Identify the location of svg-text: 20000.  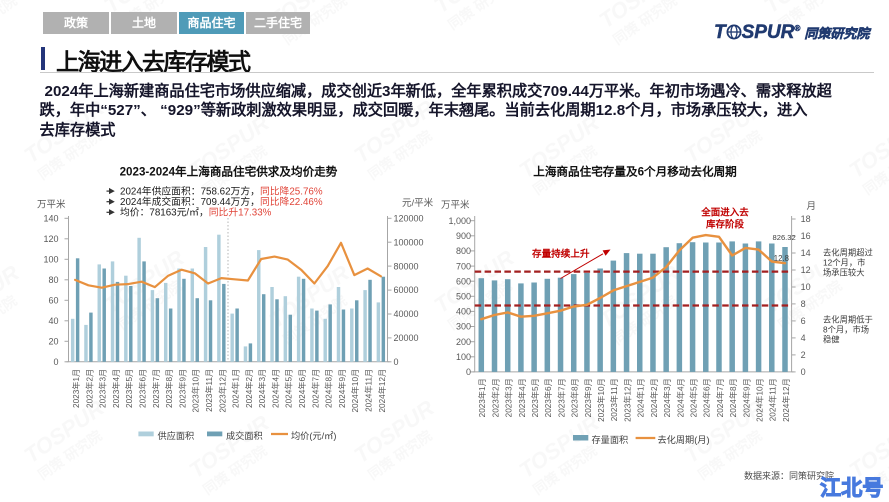
(406, 338).